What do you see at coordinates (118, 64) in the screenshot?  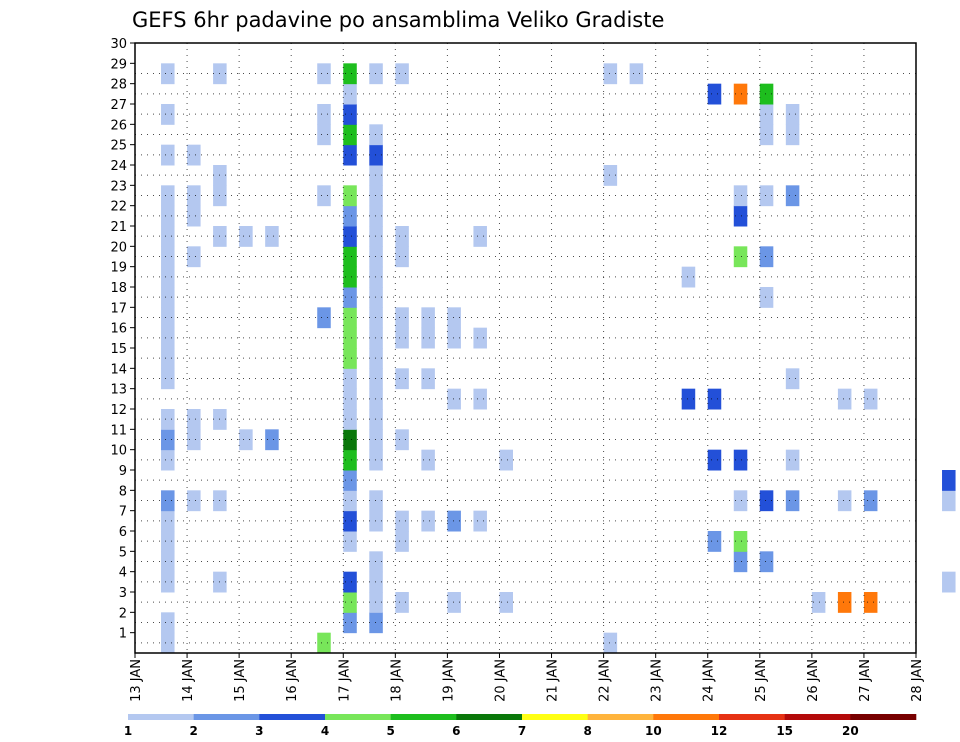 I see `y-tick-label: 29` at bounding box center [118, 64].